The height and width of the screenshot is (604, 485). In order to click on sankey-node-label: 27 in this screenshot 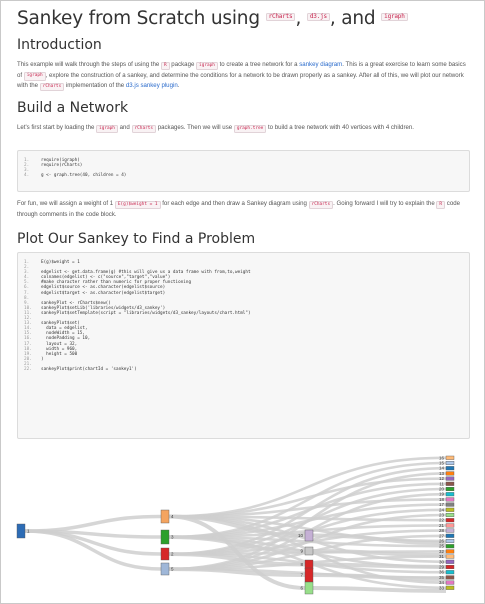, I will do `click(442, 535)`.